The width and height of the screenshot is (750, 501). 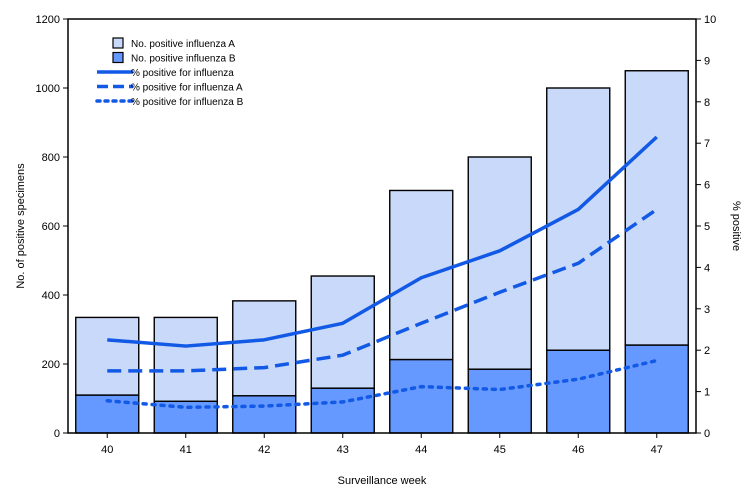 I want to click on x-axis-title: Surveillance week, so click(x=382, y=481).